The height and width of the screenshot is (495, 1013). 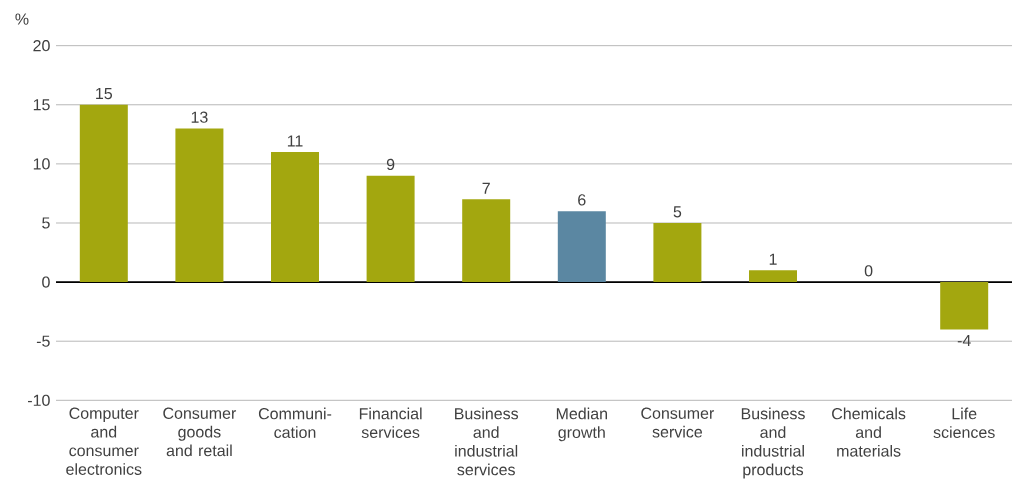 I want to click on data-label: 0, so click(x=868, y=271).